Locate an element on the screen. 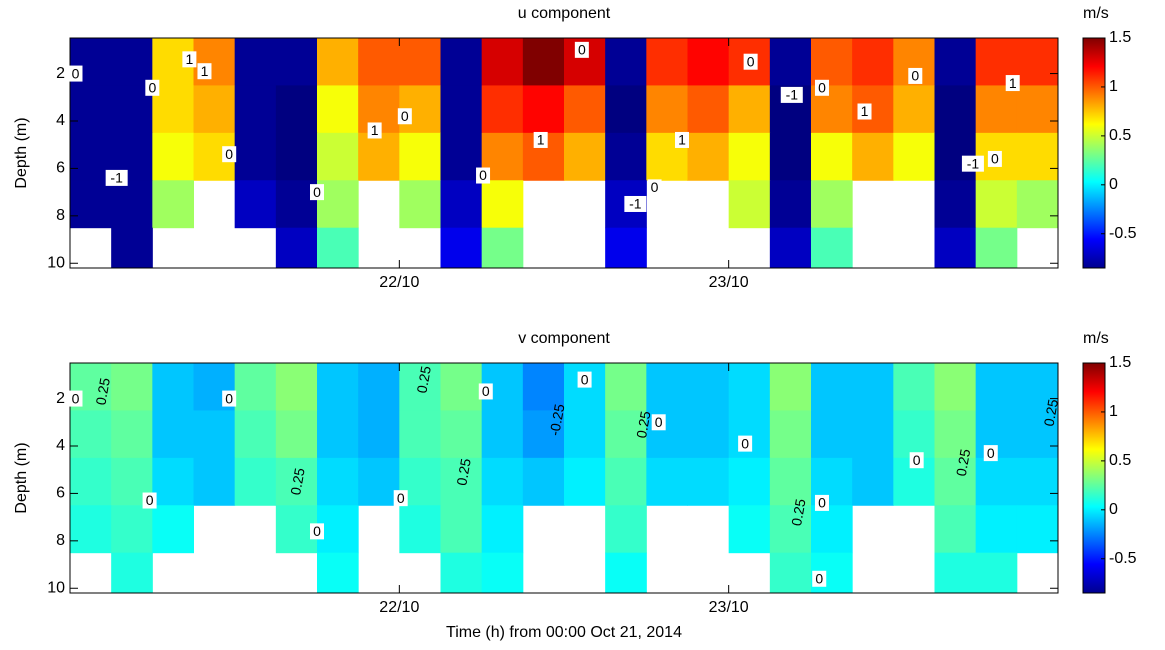 The height and width of the screenshot is (650, 1165). contour-label-text: -1 is located at coordinates (635, 204).